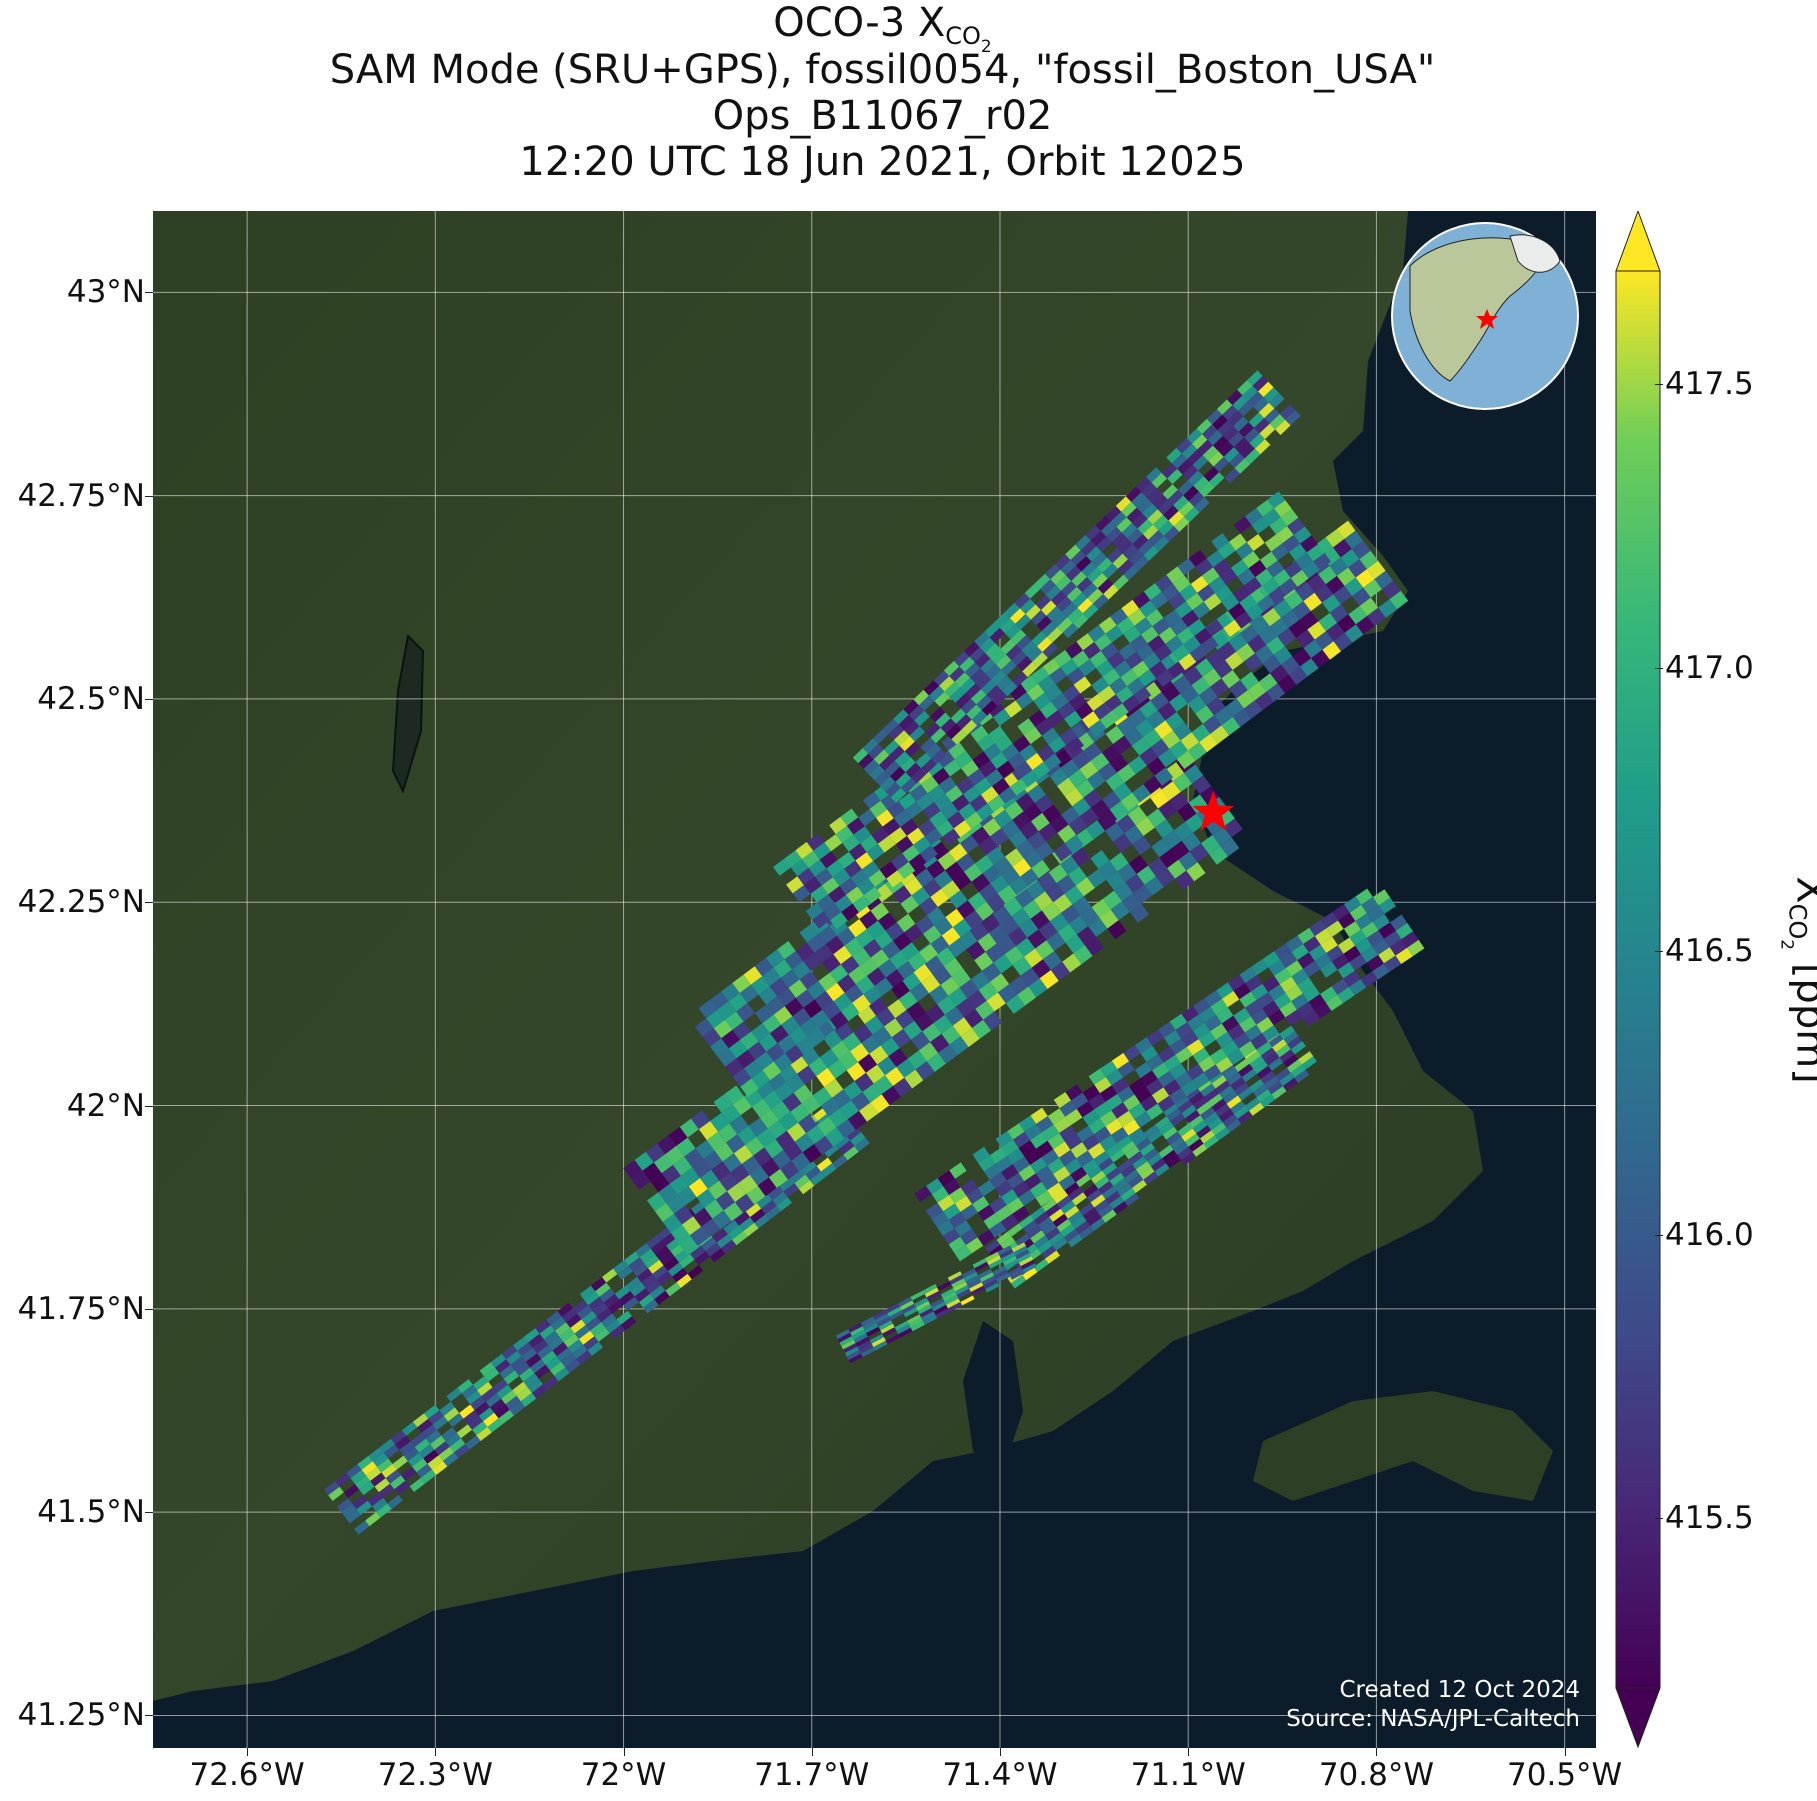 The width and height of the screenshot is (1817, 1801). What do you see at coordinates (1709, 667) in the screenshot?
I see `colorbar-tick-label: 417.0` at bounding box center [1709, 667].